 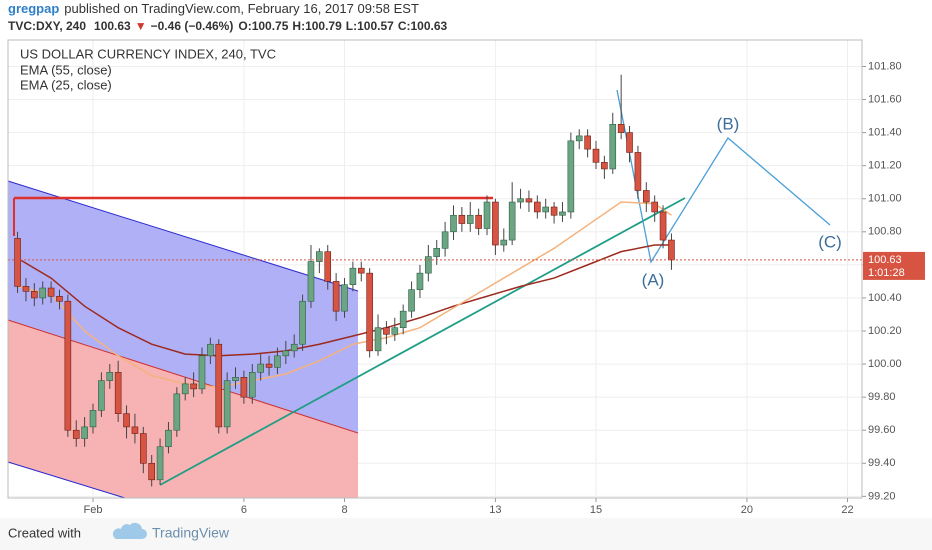 What do you see at coordinates (148, 53) in the screenshot?
I see `chart-title: US DOLLAR CURRENCY INDEX, 240, TVC` at bounding box center [148, 53].